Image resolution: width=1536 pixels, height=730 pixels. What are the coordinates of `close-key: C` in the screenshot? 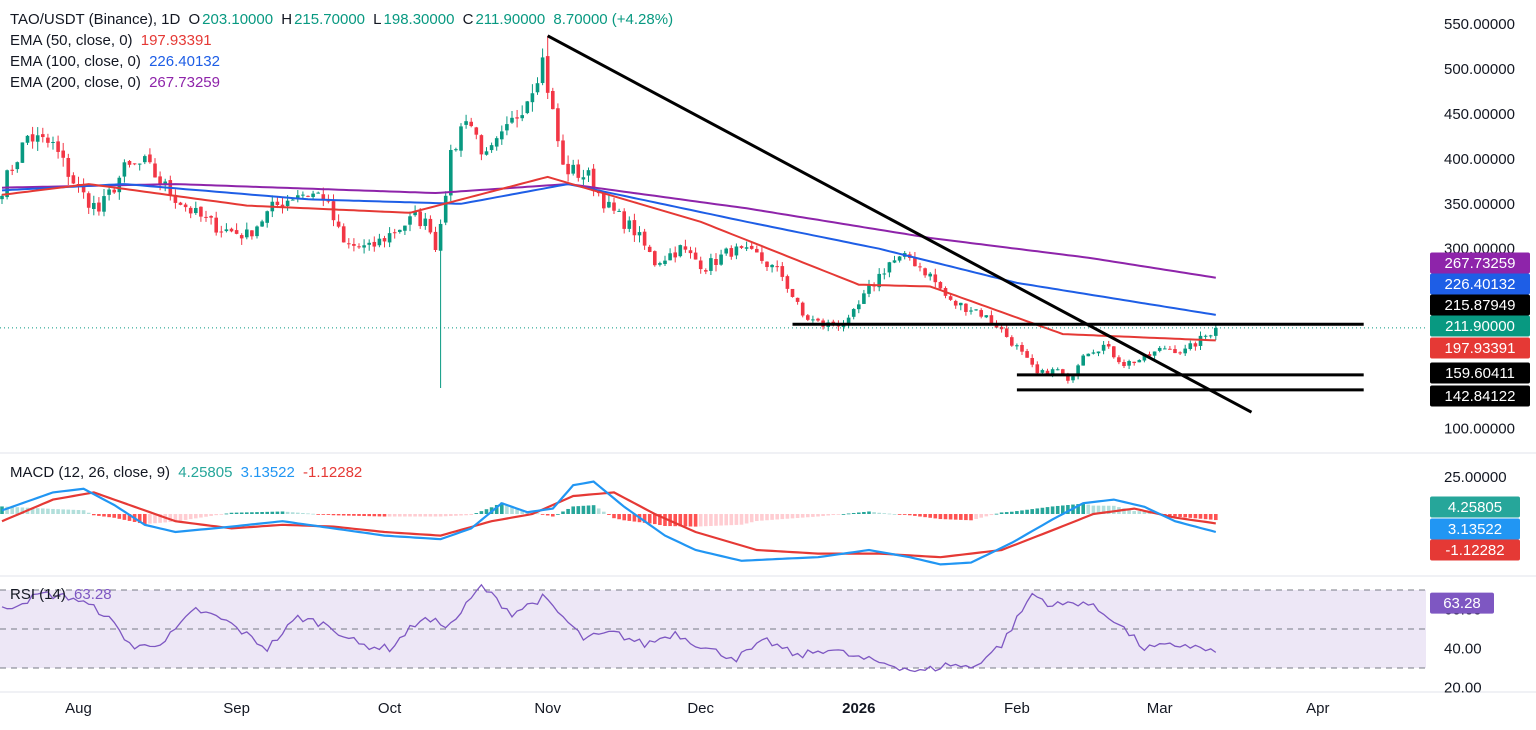 It's located at (468, 19).